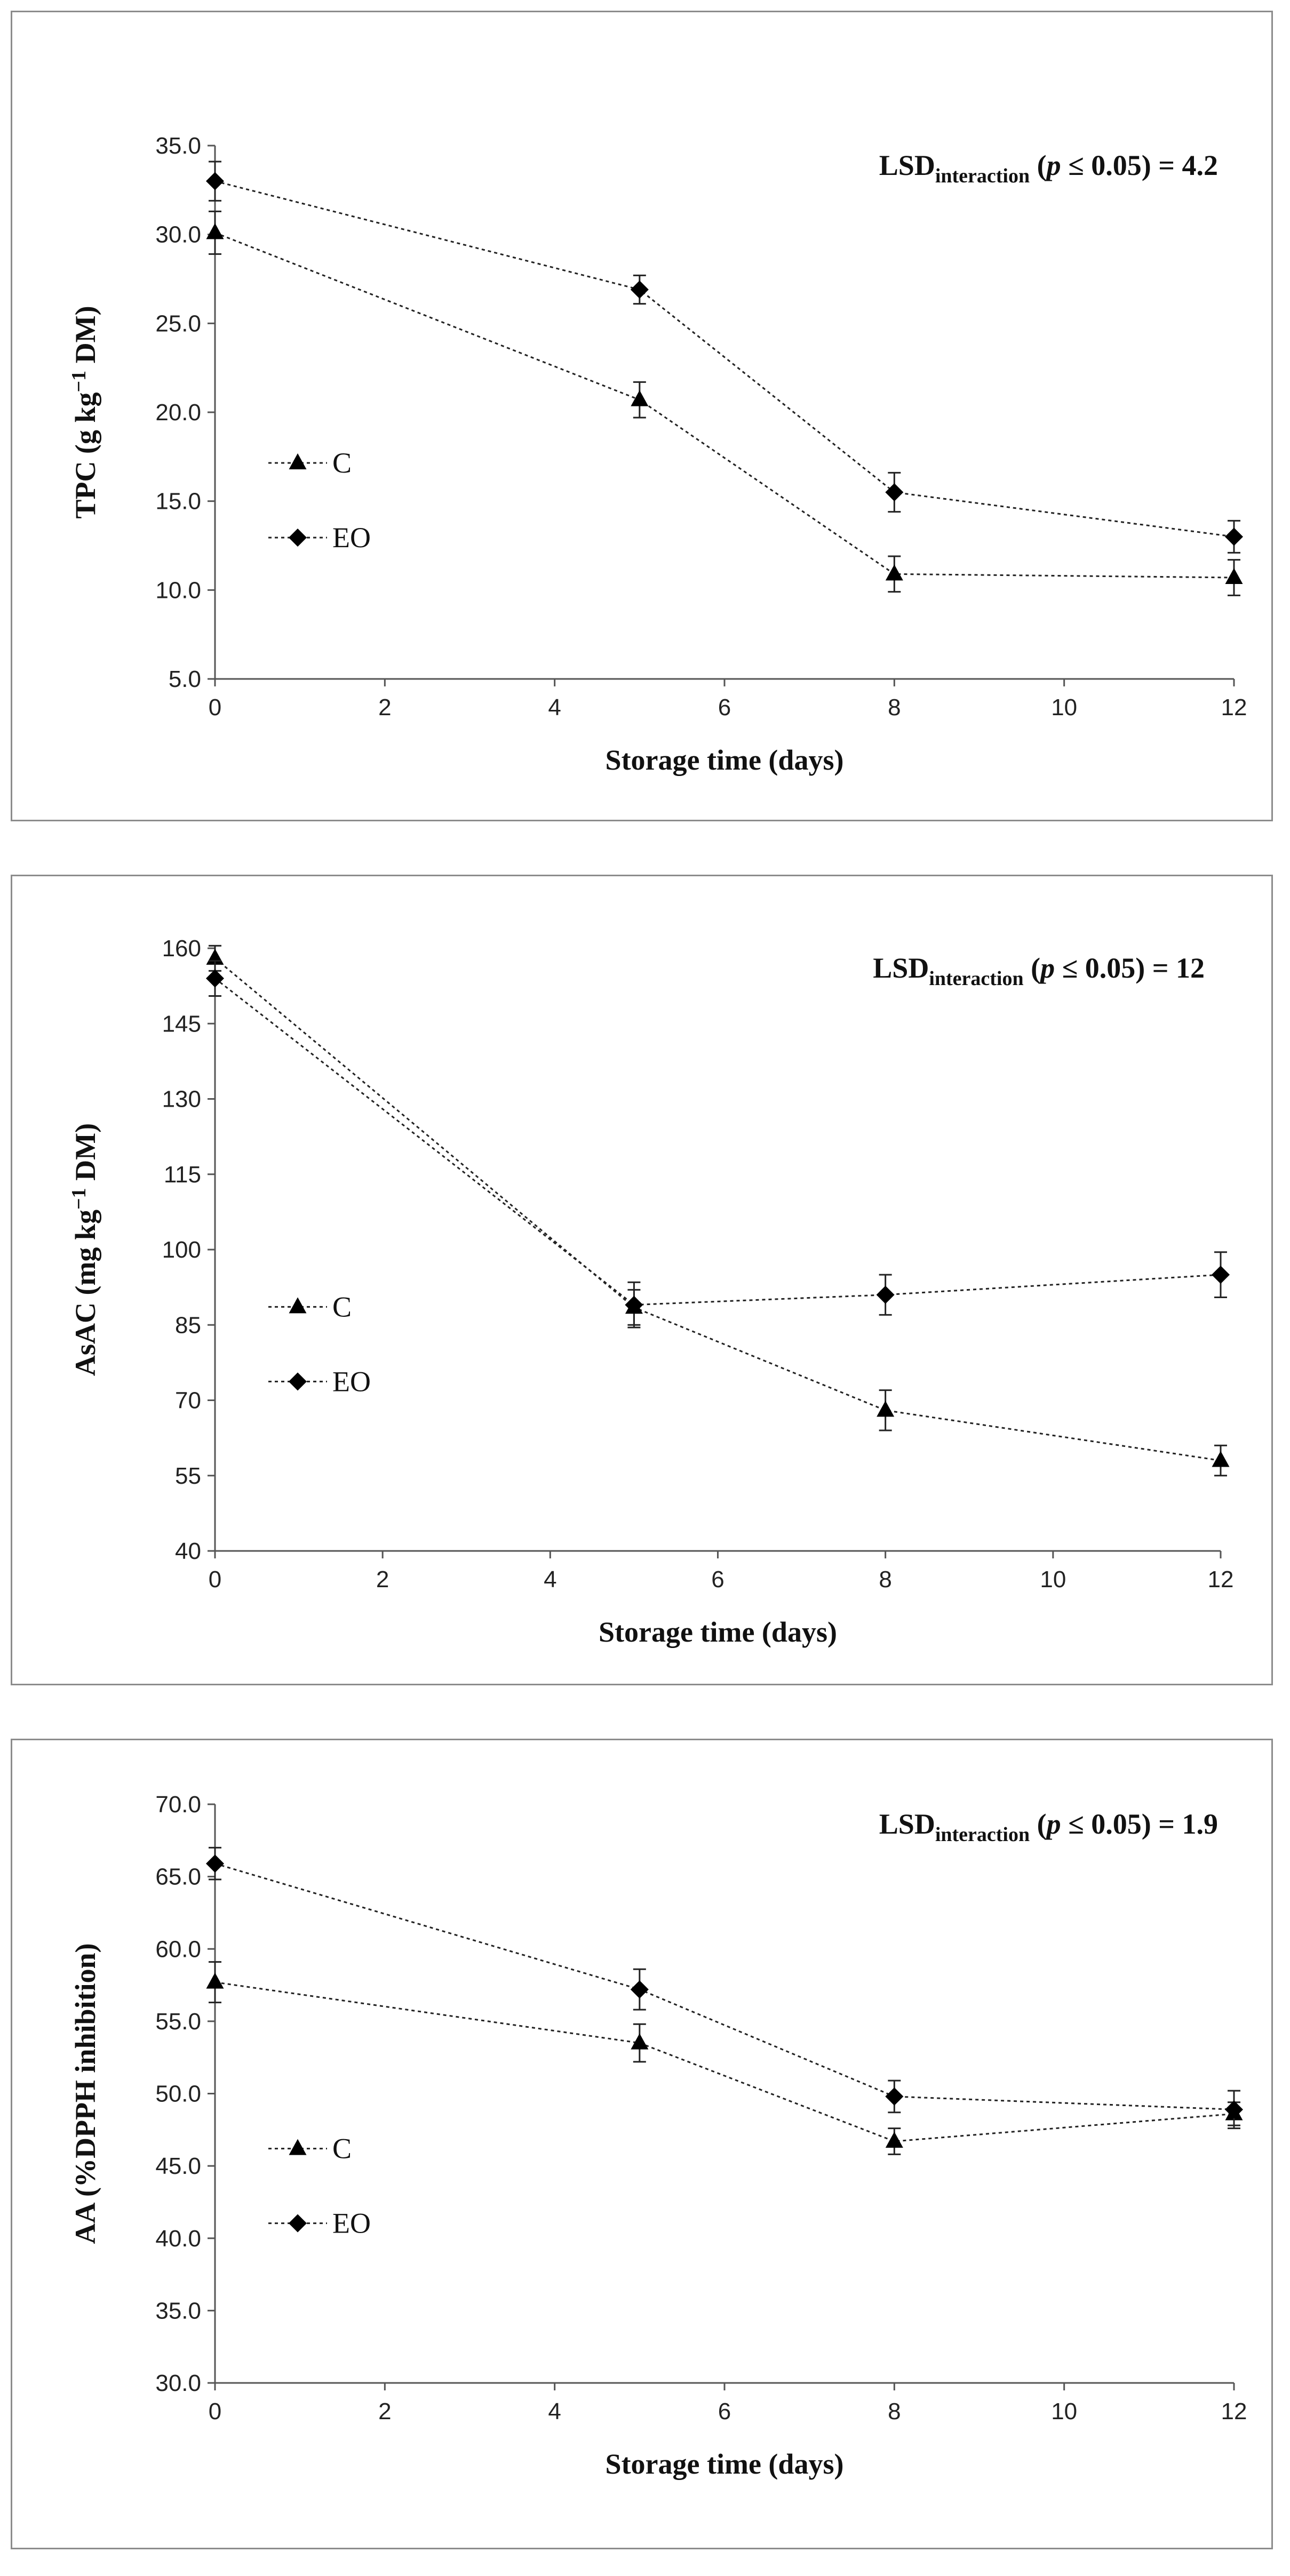  I want to click on y-tick-label: 45.0, so click(178, 2166).